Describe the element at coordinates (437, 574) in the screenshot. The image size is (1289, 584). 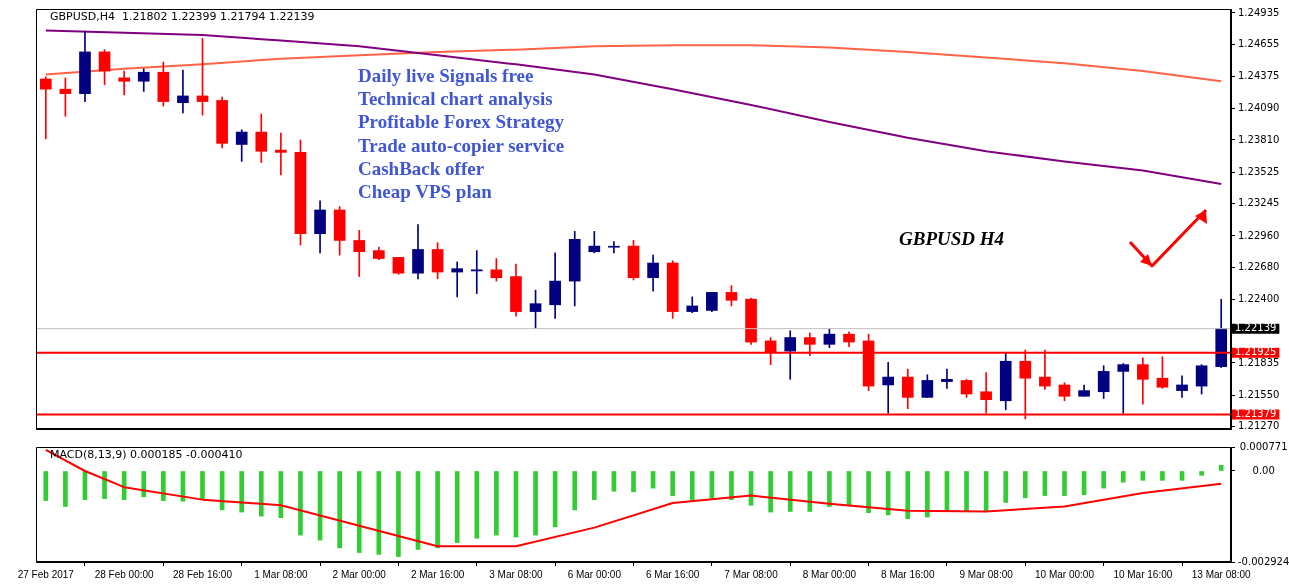
I see `x-tick-label: 2 Mar 16:00` at that location.